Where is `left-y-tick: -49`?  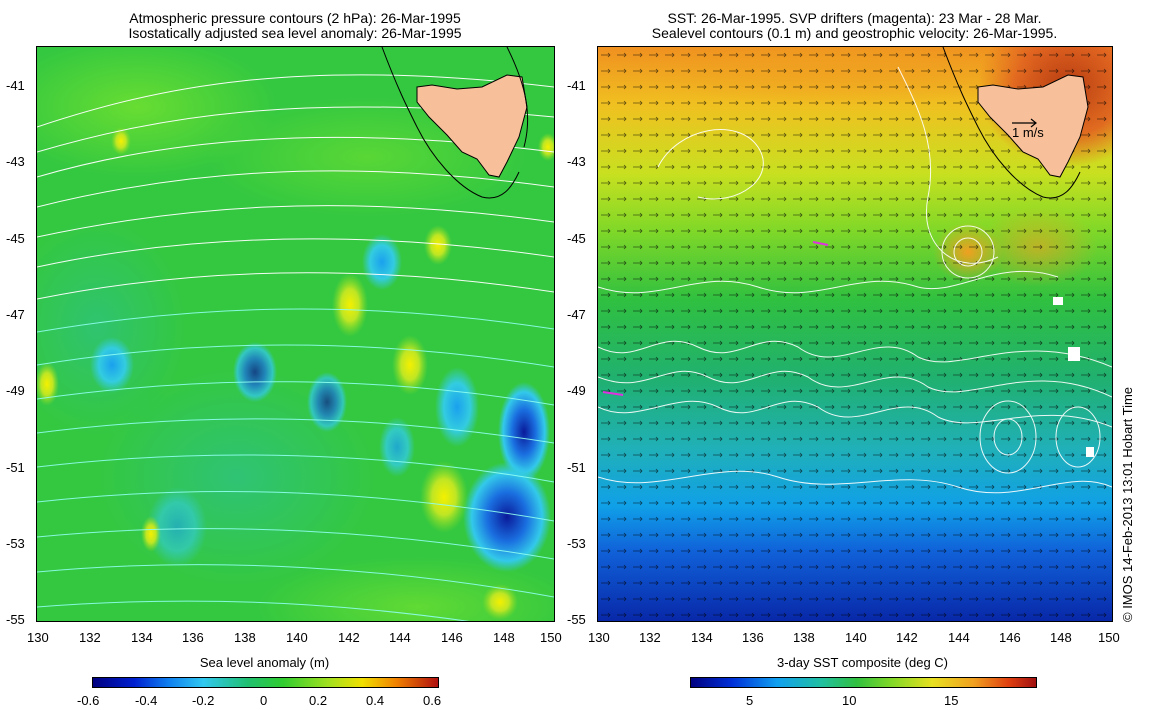
left-y-tick: -49 is located at coordinates (15, 390).